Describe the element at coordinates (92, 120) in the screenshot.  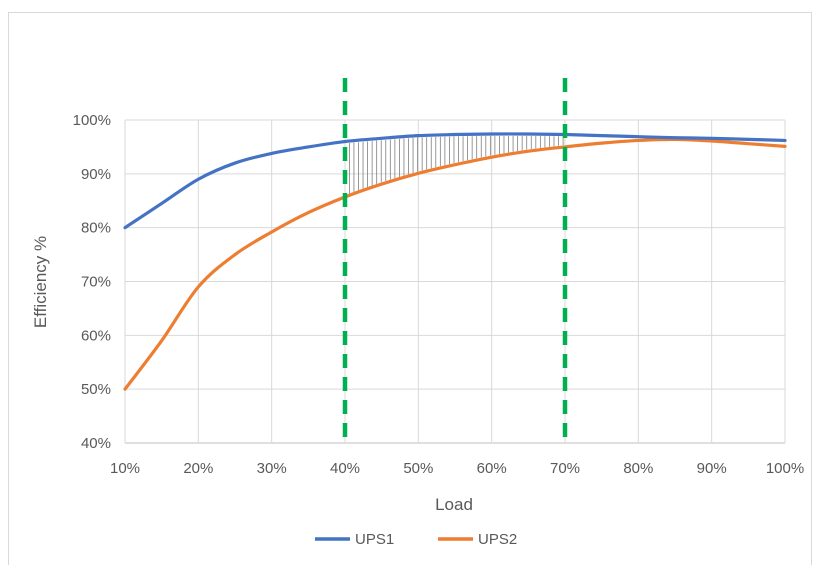
I see `y-tick-label: 100%` at that location.